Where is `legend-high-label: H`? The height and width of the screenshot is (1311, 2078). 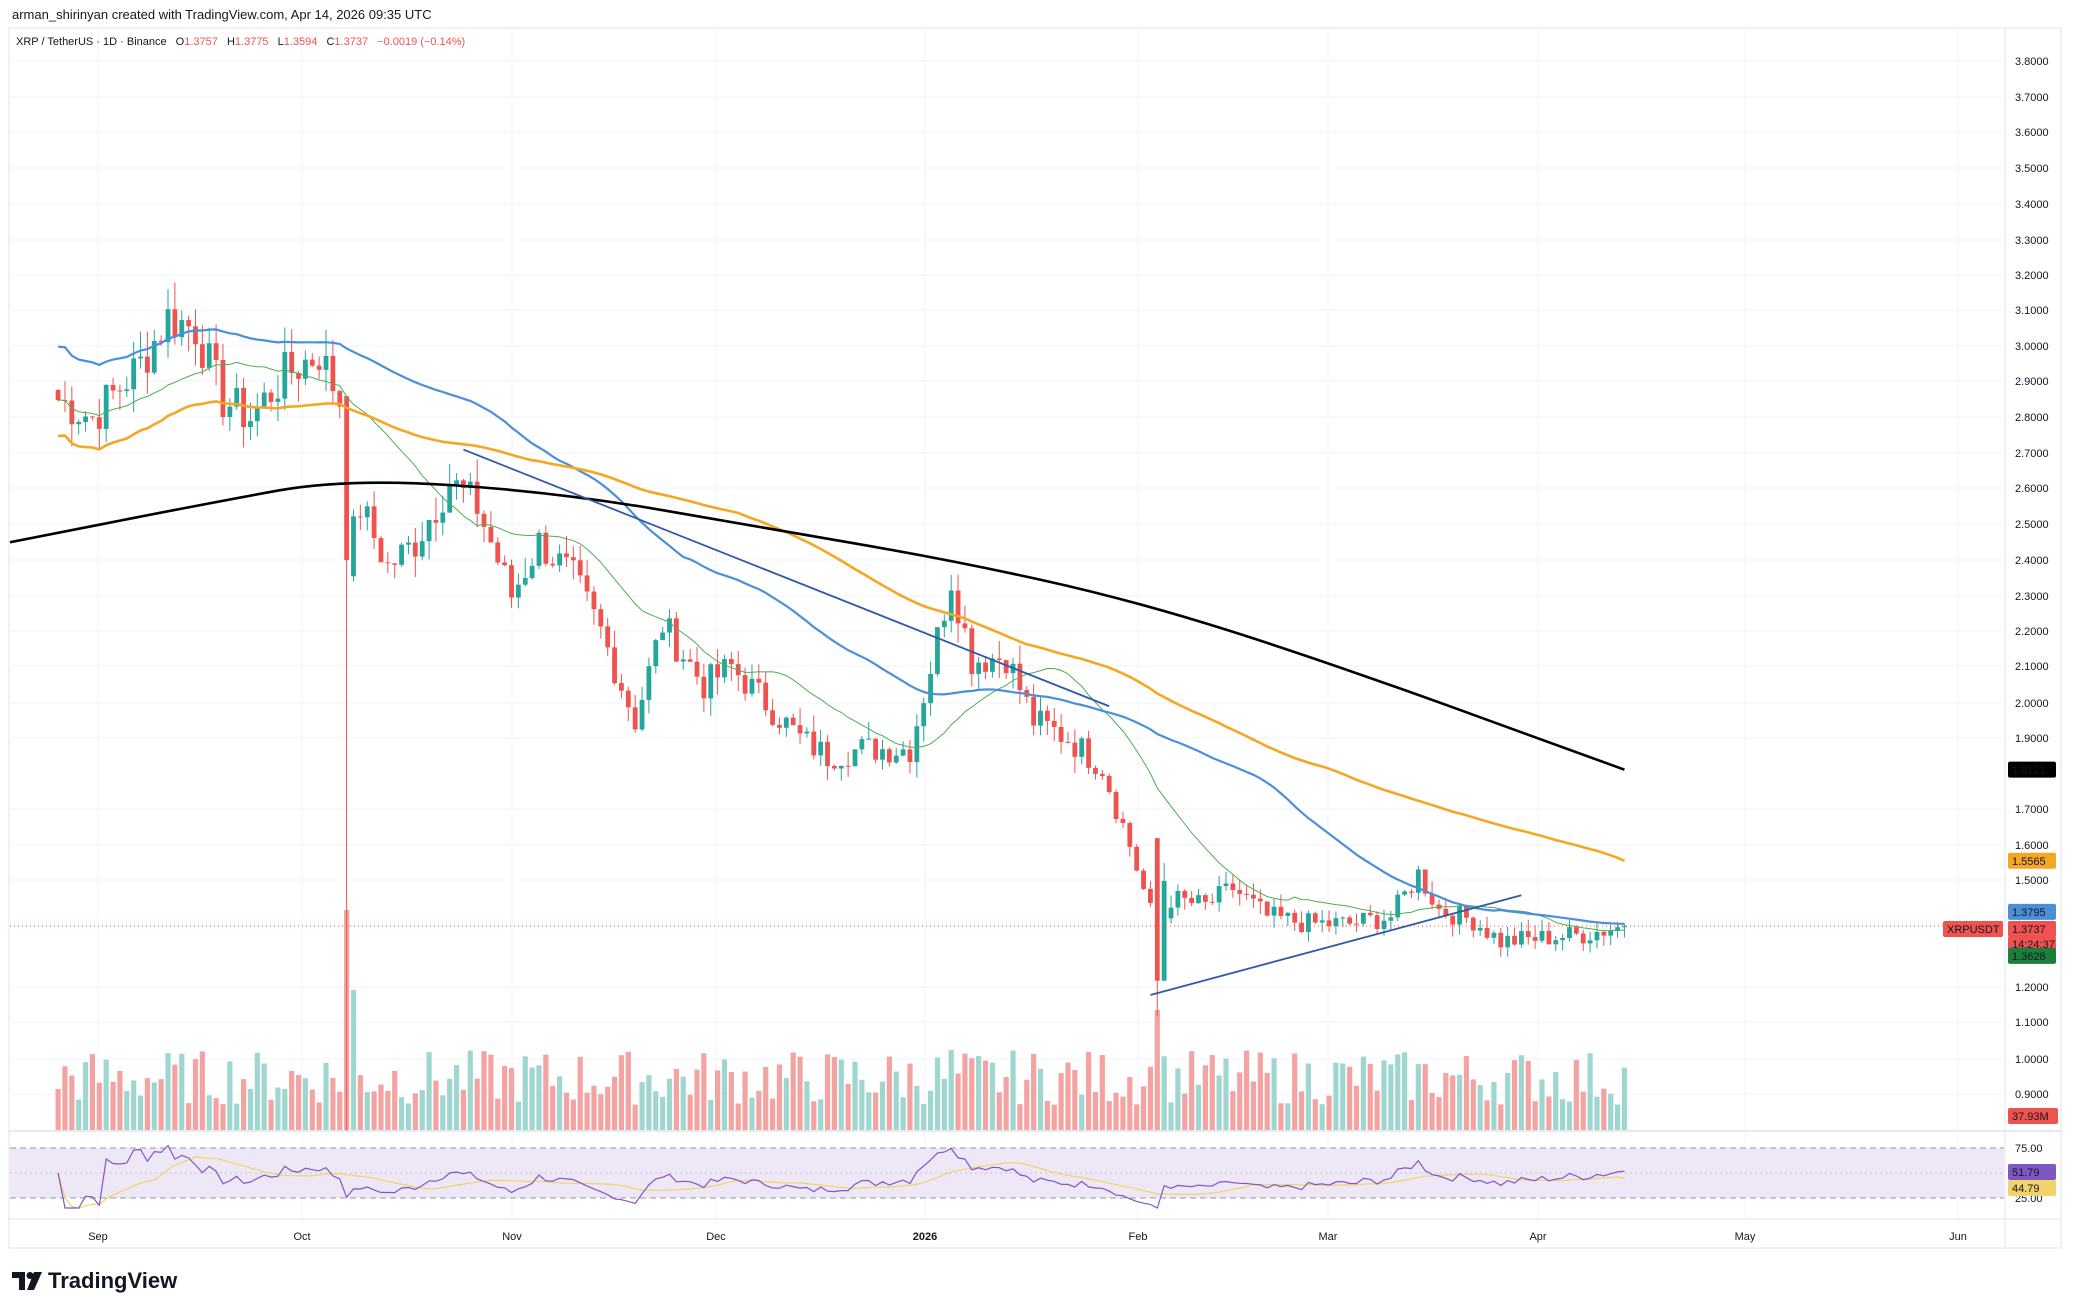
legend-high-label: H is located at coordinates (231, 42).